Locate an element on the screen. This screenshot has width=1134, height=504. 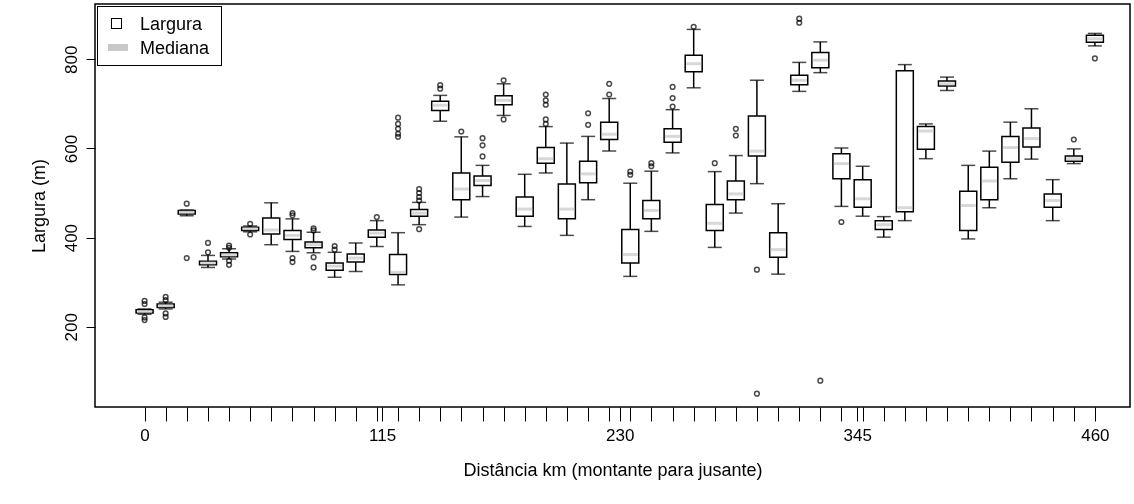
x-tick-label: 0 is located at coordinates (145, 435).